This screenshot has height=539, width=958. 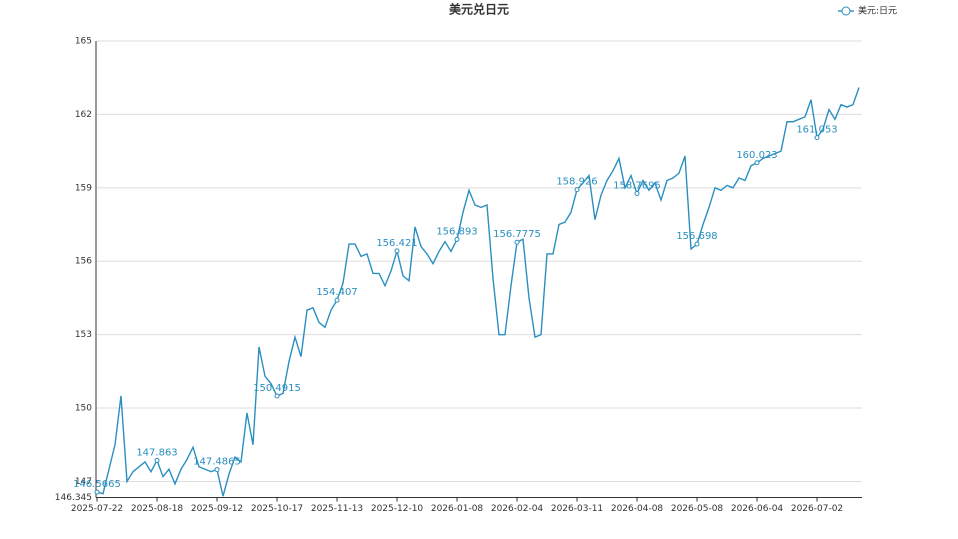 What do you see at coordinates (277, 388) in the screenshot?
I see `data-label: 150.4915` at bounding box center [277, 388].